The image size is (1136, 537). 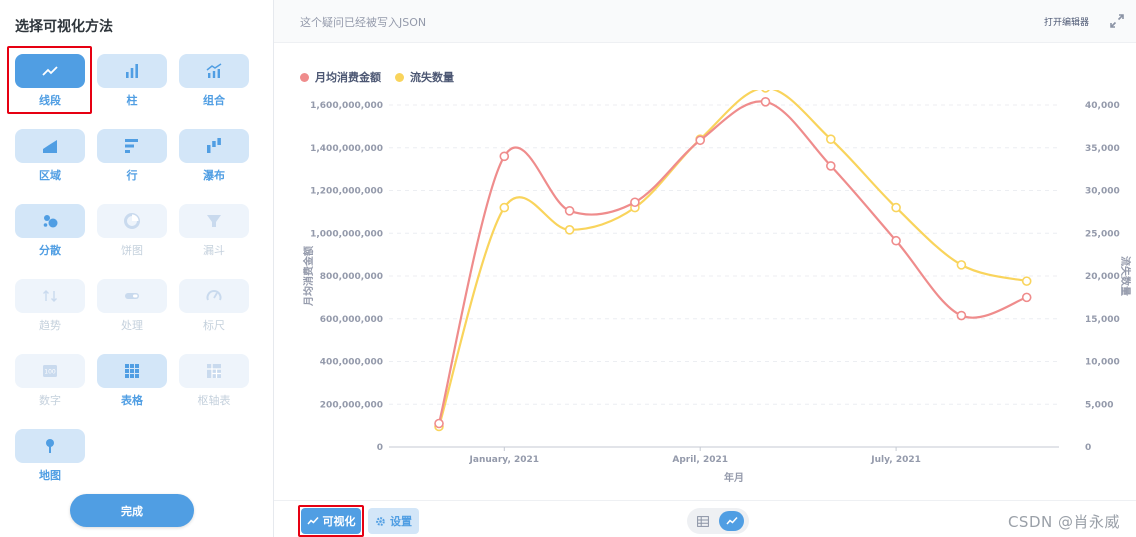 What do you see at coordinates (380, 448) in the screenshot?
I see `y-left-tick-label: 0` at bounding box center [380, 448].